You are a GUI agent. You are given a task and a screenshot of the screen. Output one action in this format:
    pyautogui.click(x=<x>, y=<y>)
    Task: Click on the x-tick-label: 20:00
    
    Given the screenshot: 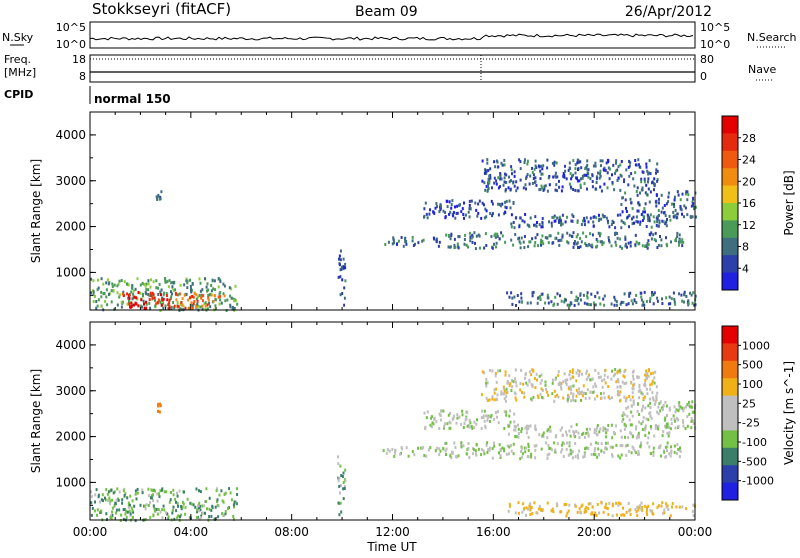 What is the action you would take?
    pyautogui.click(x=594, y=532)
    